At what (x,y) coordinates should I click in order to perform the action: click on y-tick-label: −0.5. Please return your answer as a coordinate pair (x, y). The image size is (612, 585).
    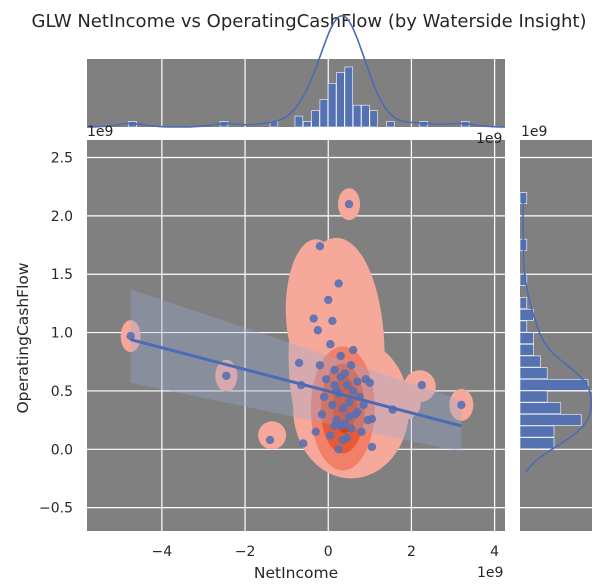
    Looking at the image, I should click on (56, 509).